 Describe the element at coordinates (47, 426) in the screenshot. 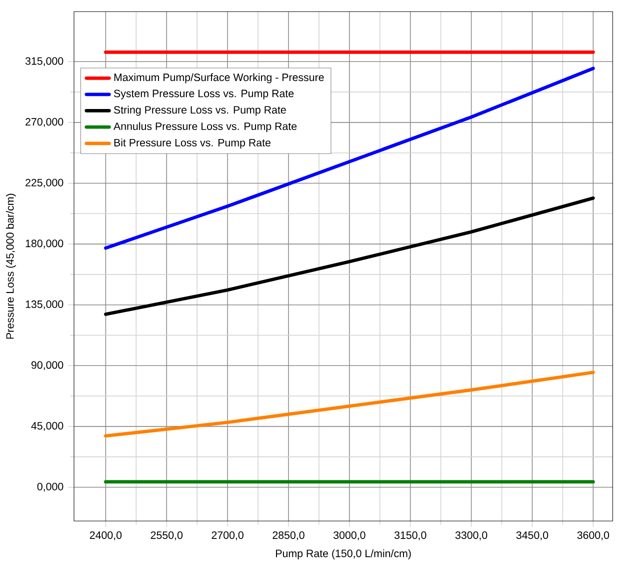

I see `y-tick-label: 45,000` at that location.